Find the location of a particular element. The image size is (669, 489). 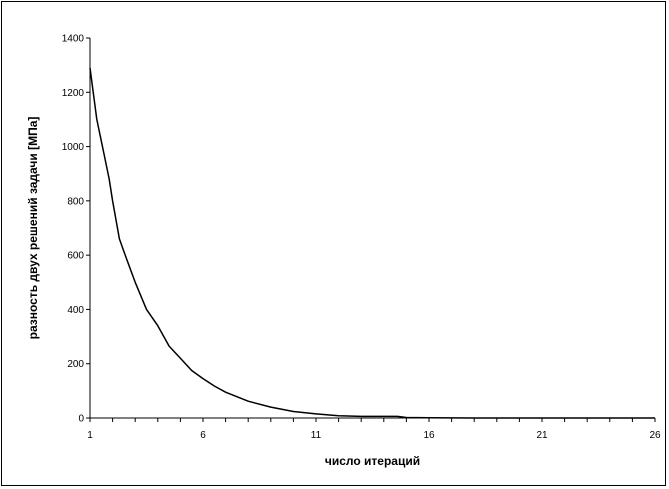

y-tick-label: 600 is located at coordinates (75, 256).